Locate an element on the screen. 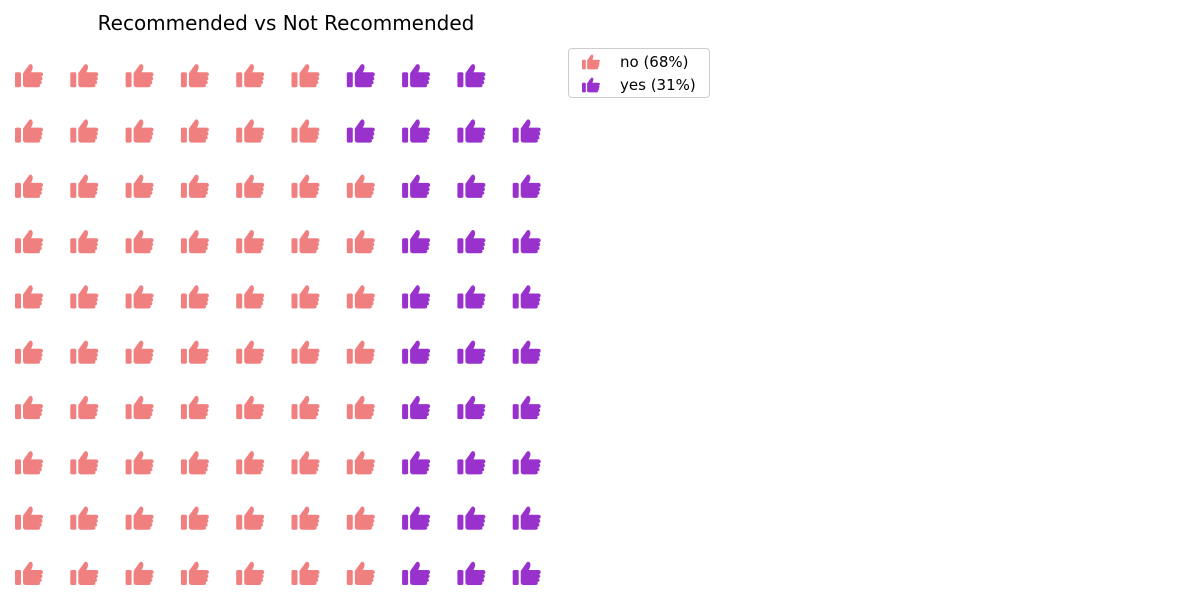  chart-title: Recommended vs Not Recommended is located at coordinates (286, 23).